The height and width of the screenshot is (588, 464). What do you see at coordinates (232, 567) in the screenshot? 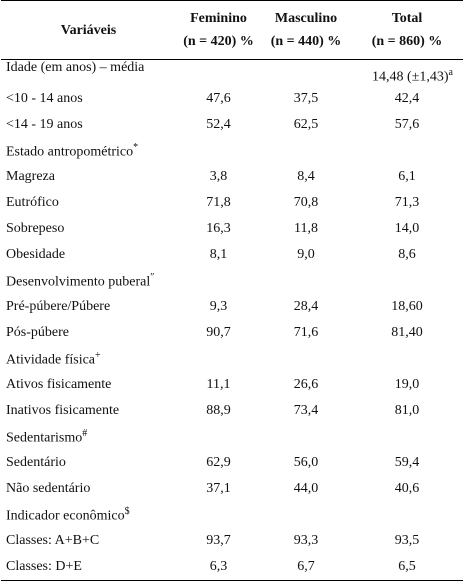
I see `table-row: Classes: D+E 6,3 6,7 6,5` at bounding box center [232, 567].